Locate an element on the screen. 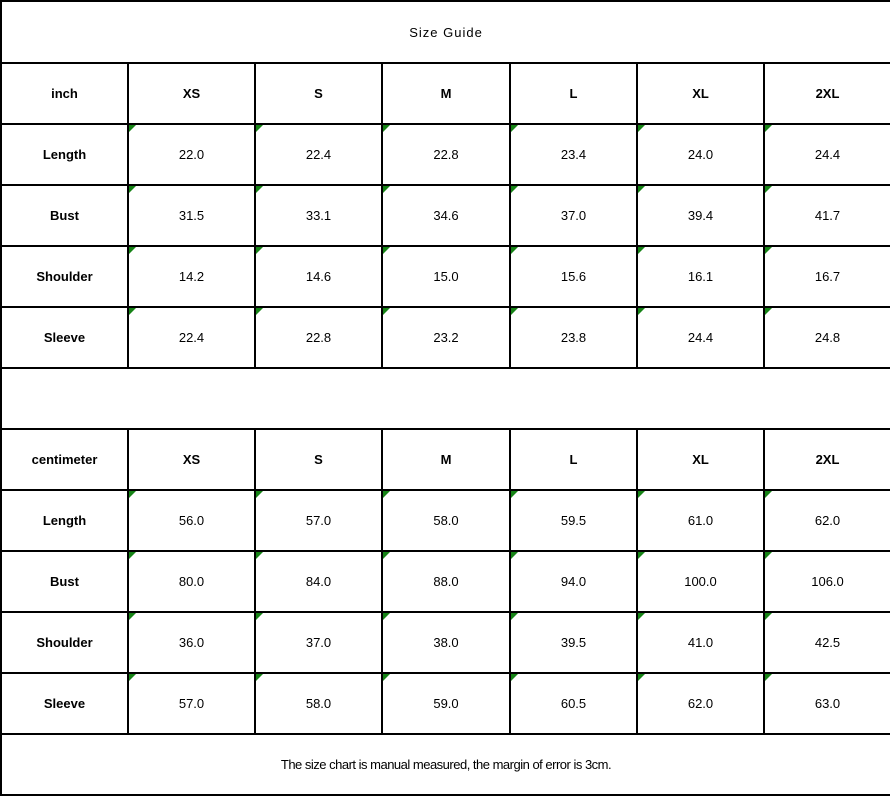 This screenshot has width=890, height=796. size-value-cell: 63.0 is located at coordinates (826, 703).